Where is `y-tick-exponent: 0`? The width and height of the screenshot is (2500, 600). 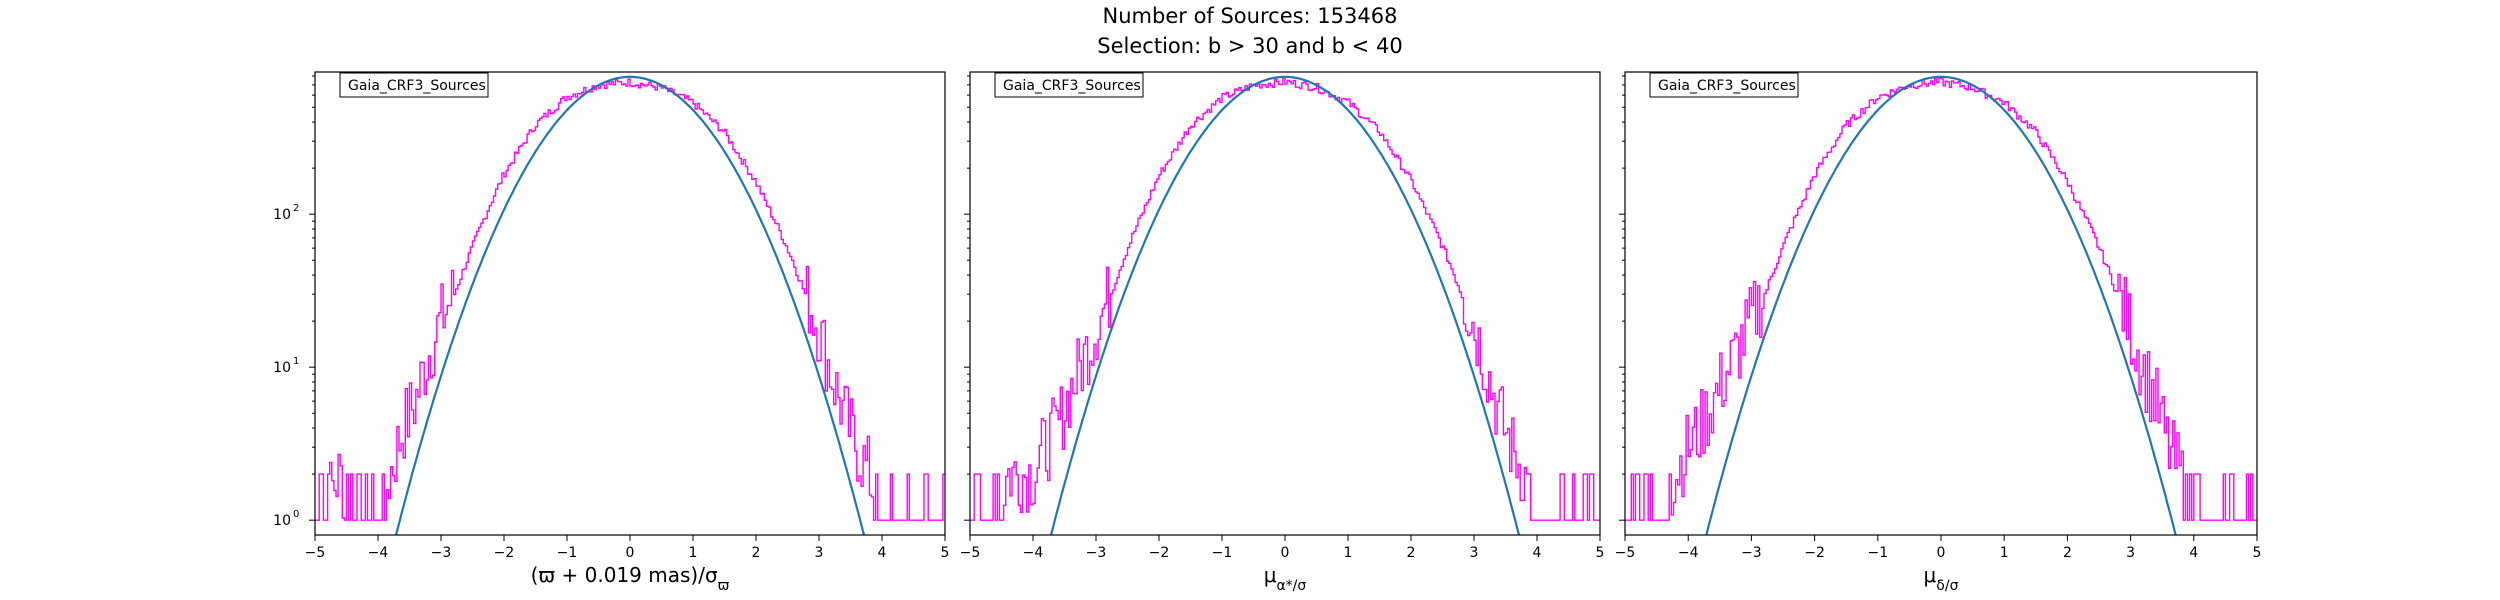
y-tick-exponent: 0 is located at coordinates (296, 514).